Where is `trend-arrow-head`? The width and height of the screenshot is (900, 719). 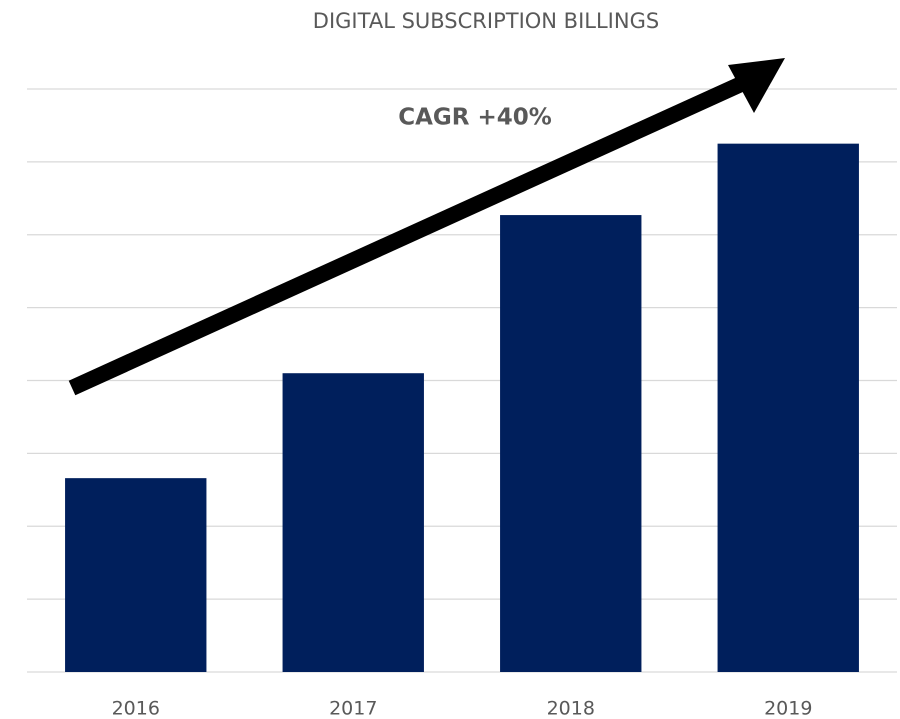
trend-arrow-head is located at coordinates (756, 85).